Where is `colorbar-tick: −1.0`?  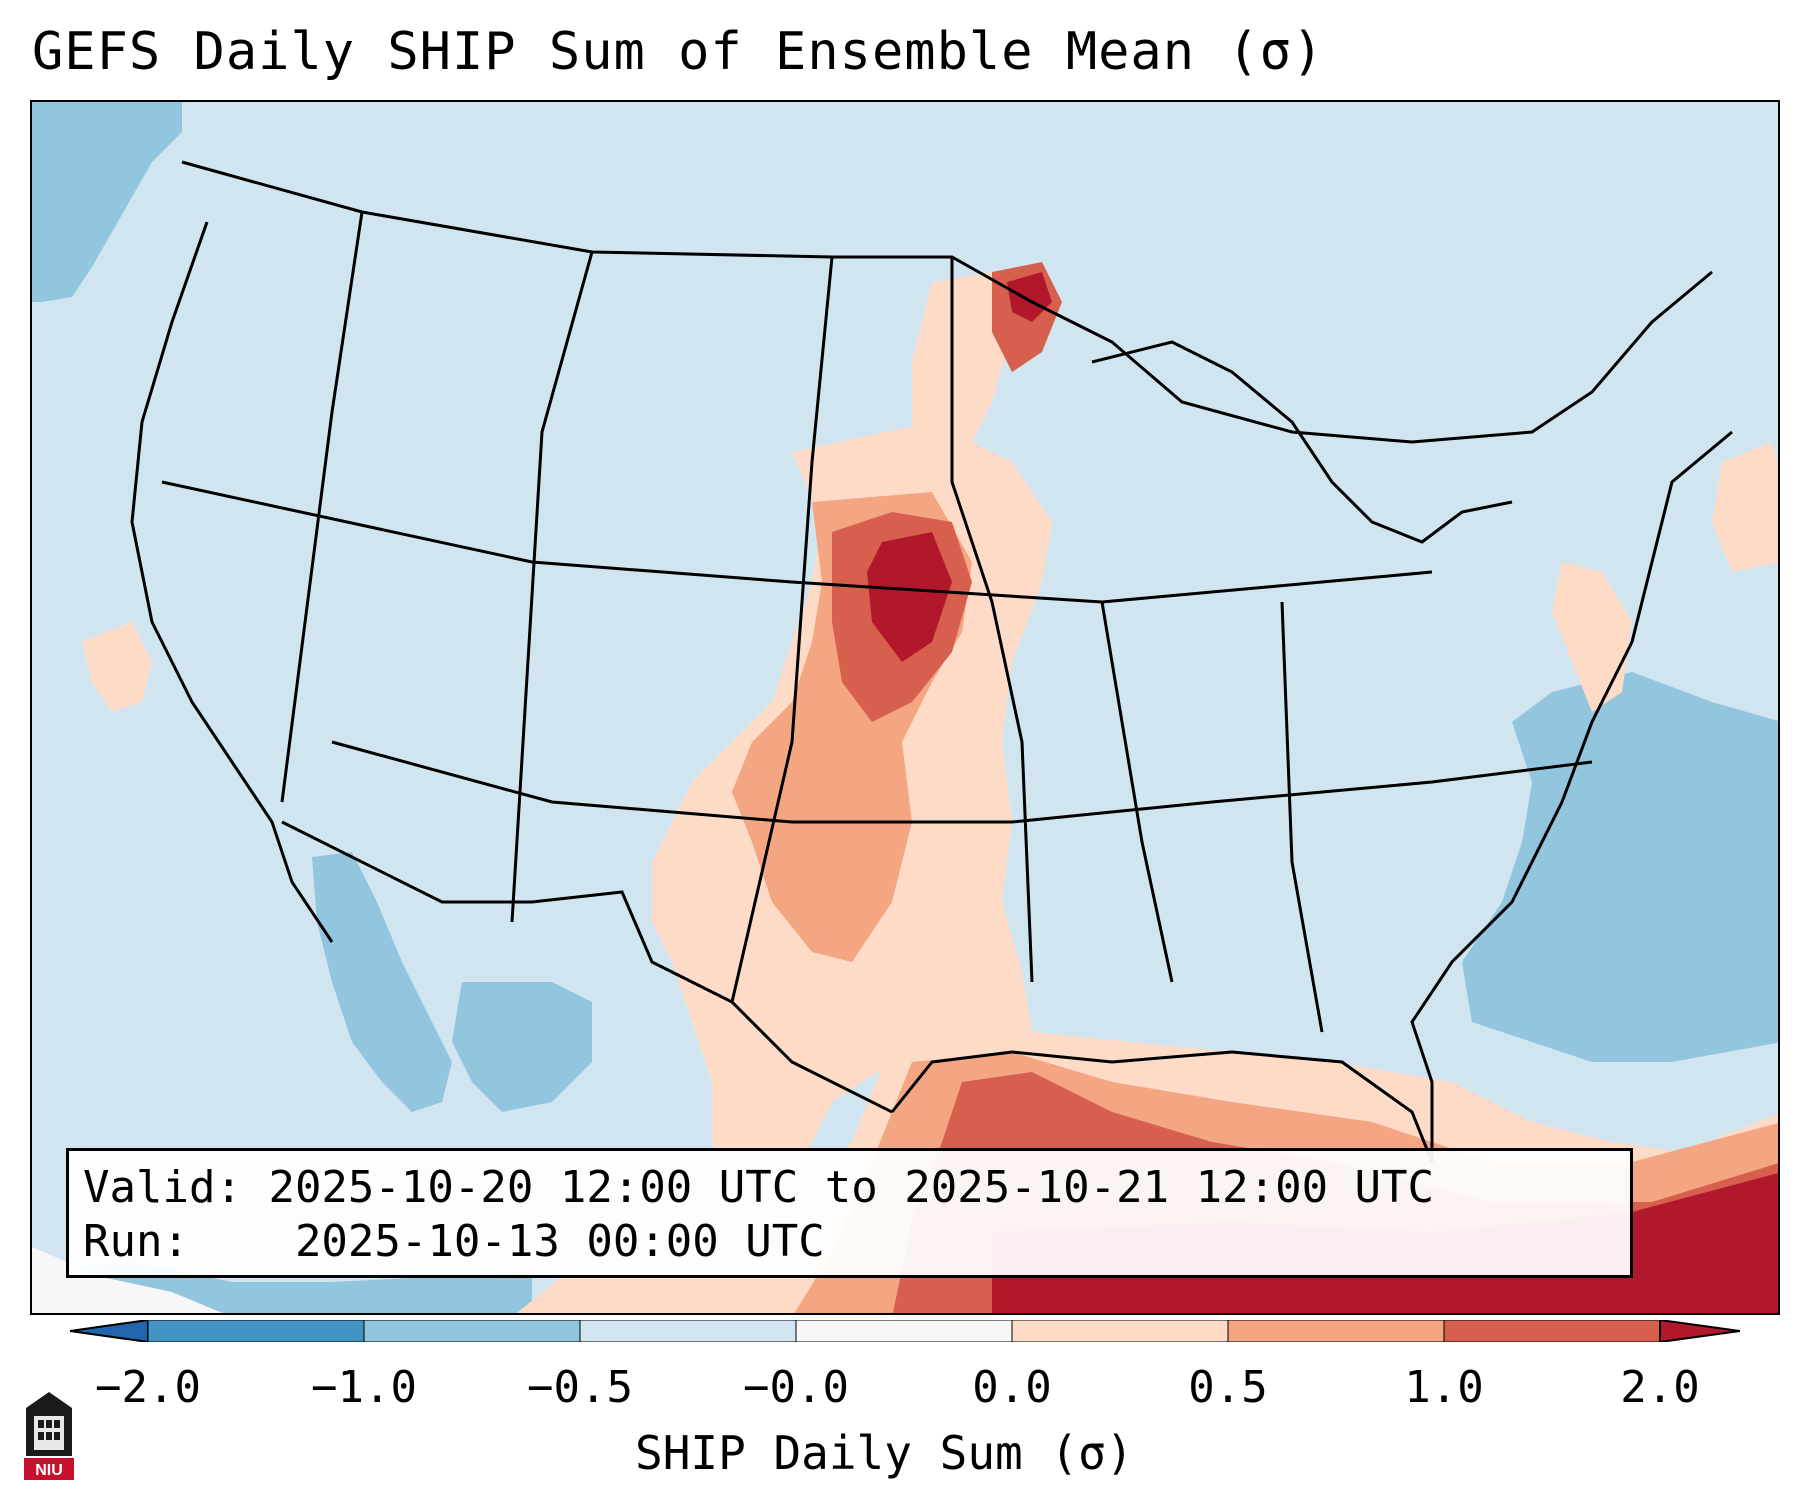
colorbar-tick: −1.0 is located at coordinates (364, 1387).